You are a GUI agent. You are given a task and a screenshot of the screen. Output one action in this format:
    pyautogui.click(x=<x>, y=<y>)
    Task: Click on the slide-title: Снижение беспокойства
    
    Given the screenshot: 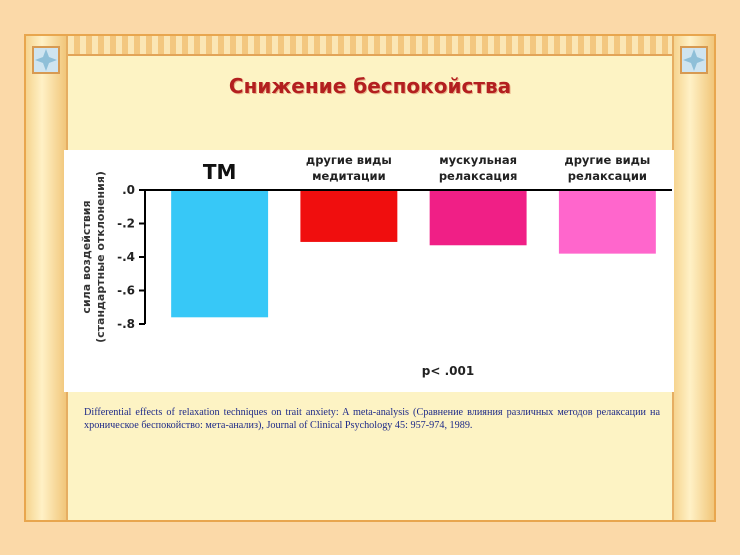 What is the action you would take?
    pyautogui.click(x=370, y=86)
    